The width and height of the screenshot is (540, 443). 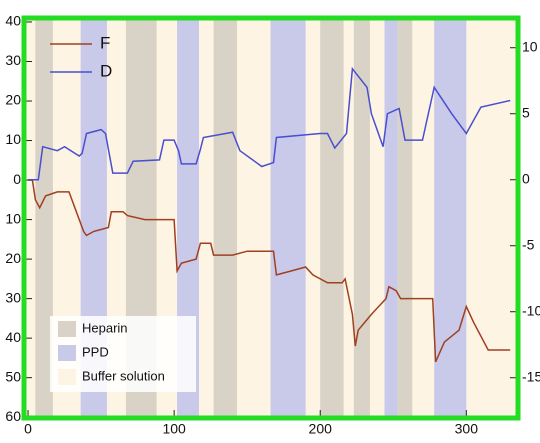 What do you see at coordinates (106, 70) in the screenshot?
I see `legend-label: D` at bounding box center [106, 70].